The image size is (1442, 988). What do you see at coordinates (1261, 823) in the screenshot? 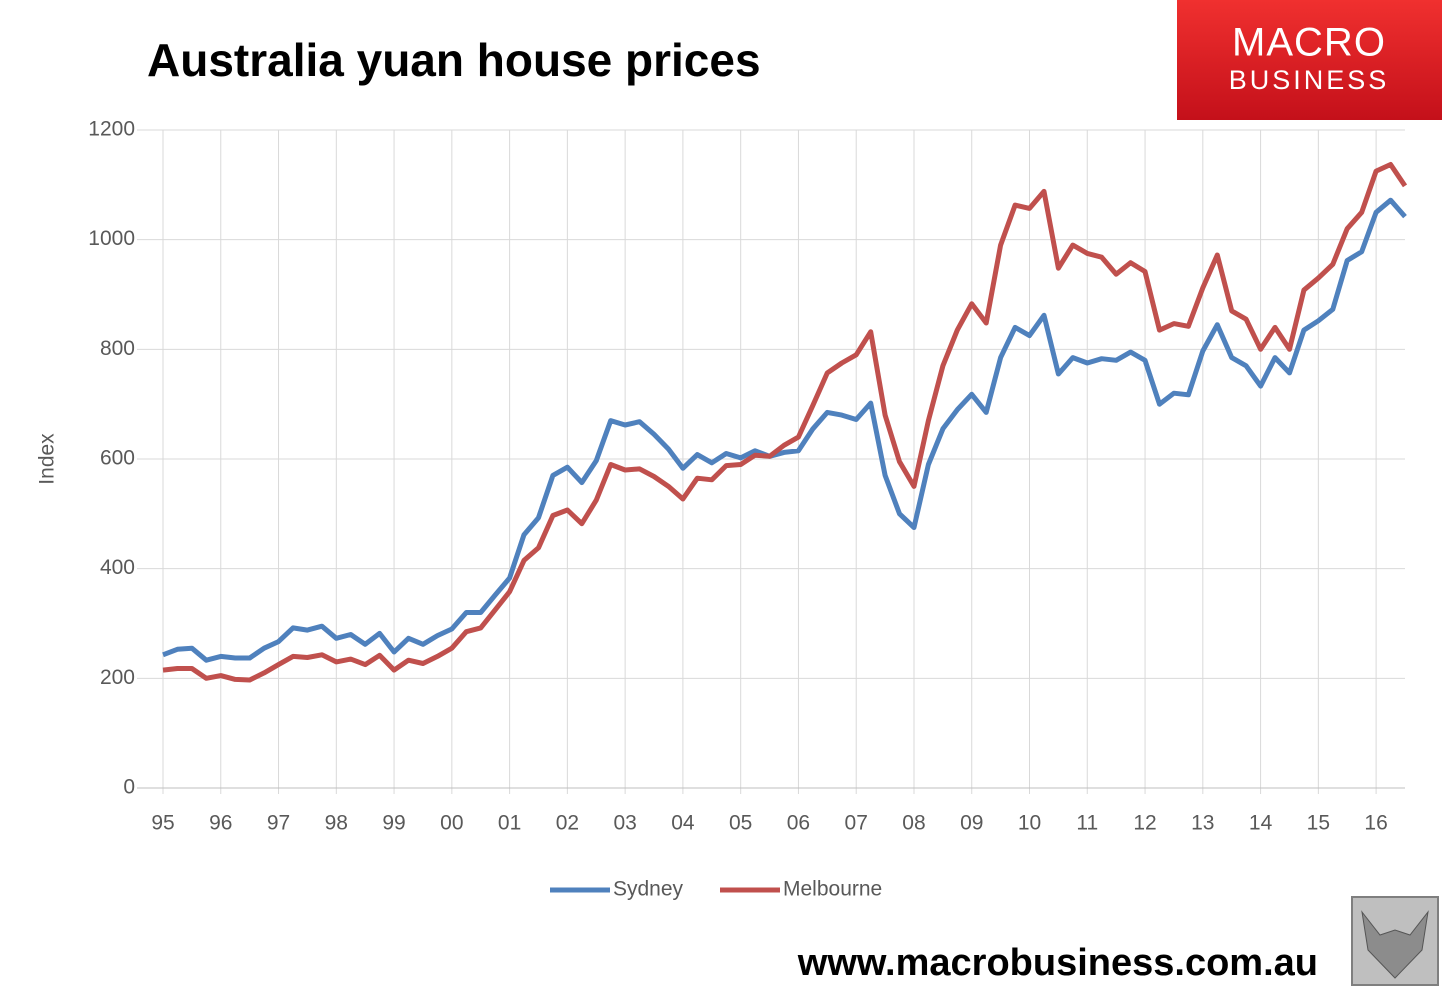
I see `x-tick-label: 14` at bounding box center [1261, 823].